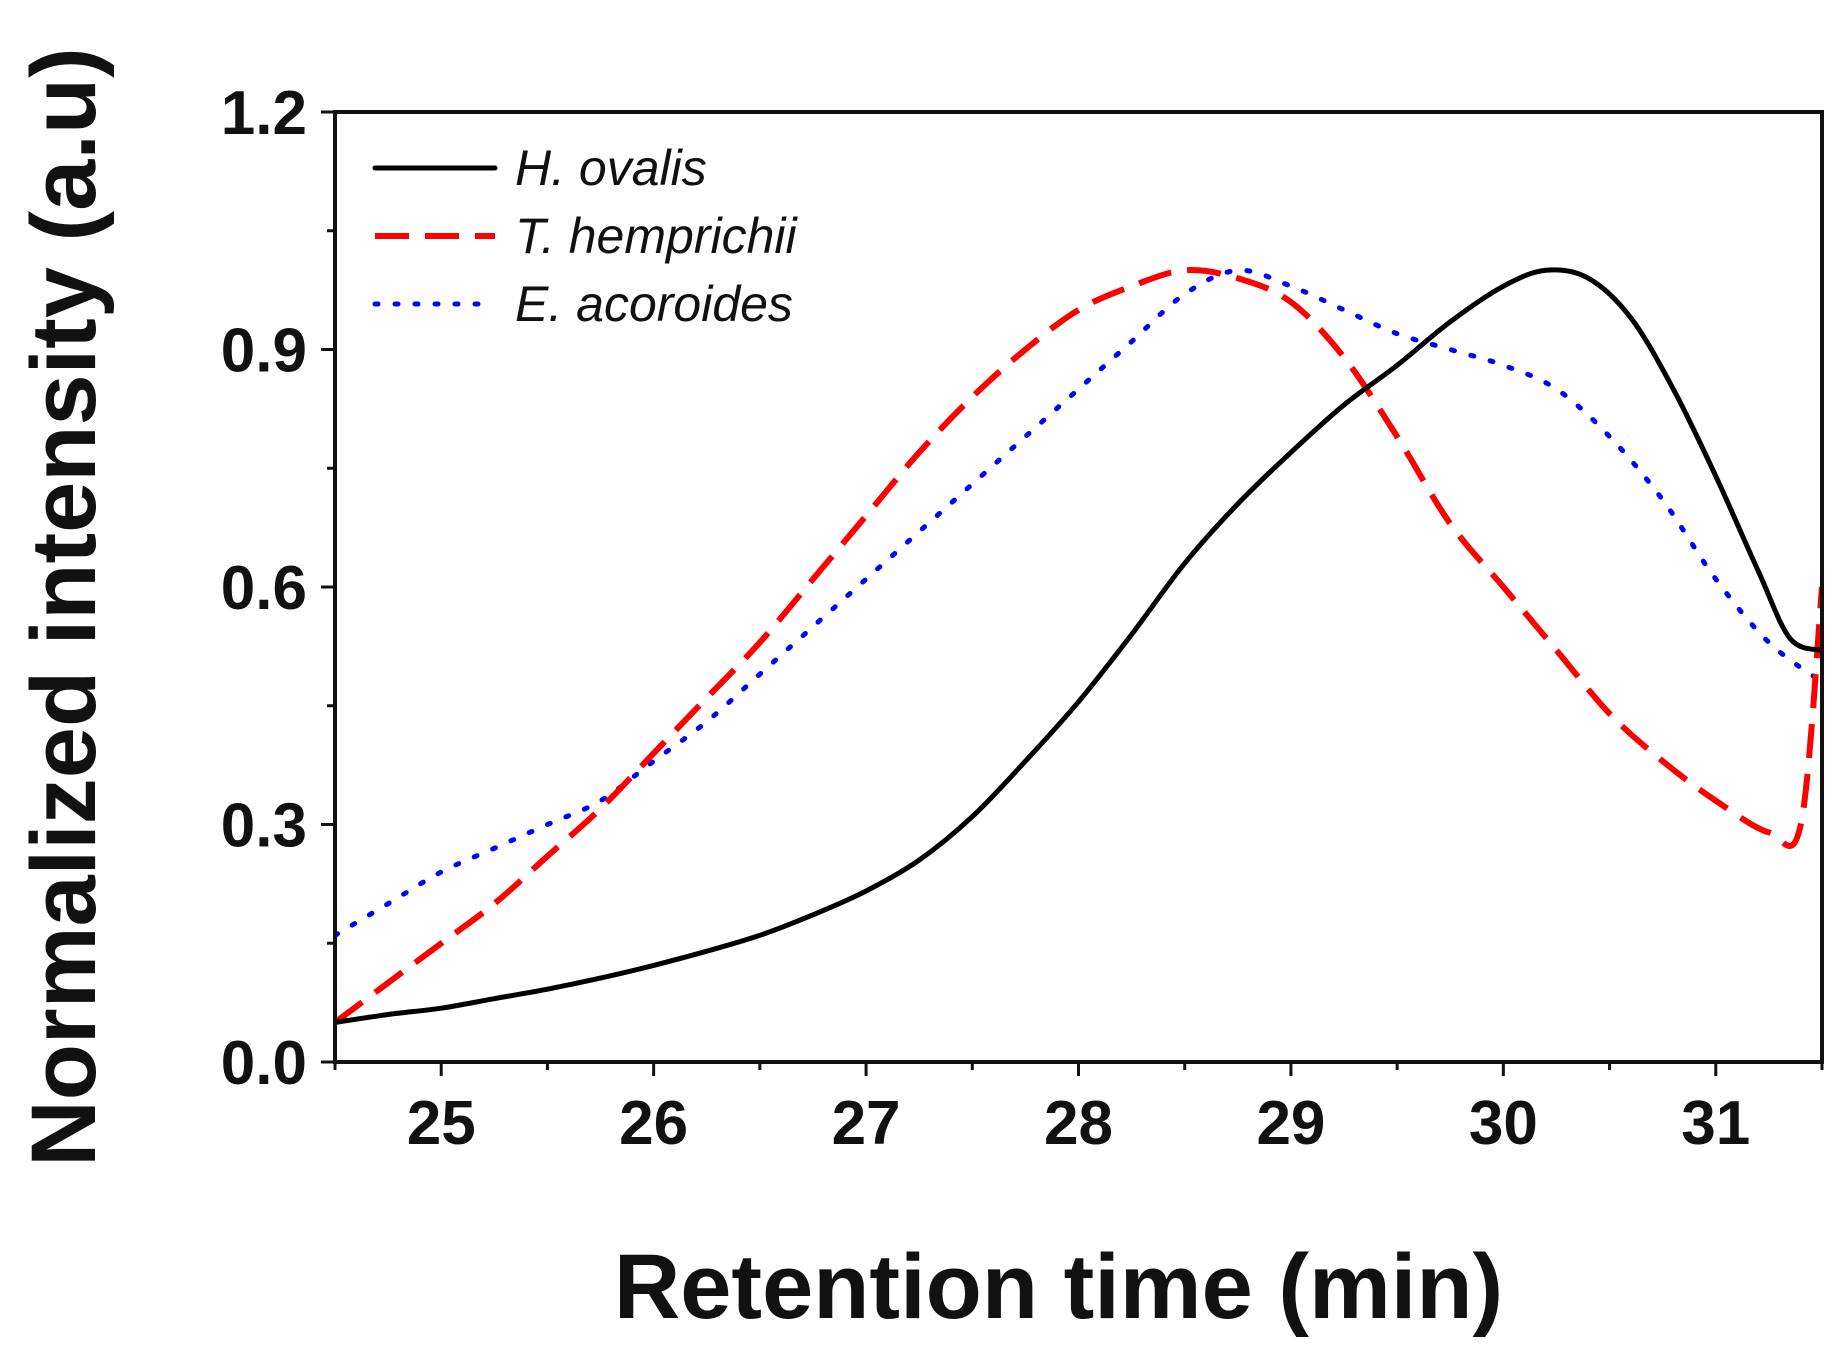 The image size is (1833, 1360). What do you see at coordinates (1290, 1123) in the screenshot?
I see `x-tick-label: 29` at bounding box center [1290, 1123].